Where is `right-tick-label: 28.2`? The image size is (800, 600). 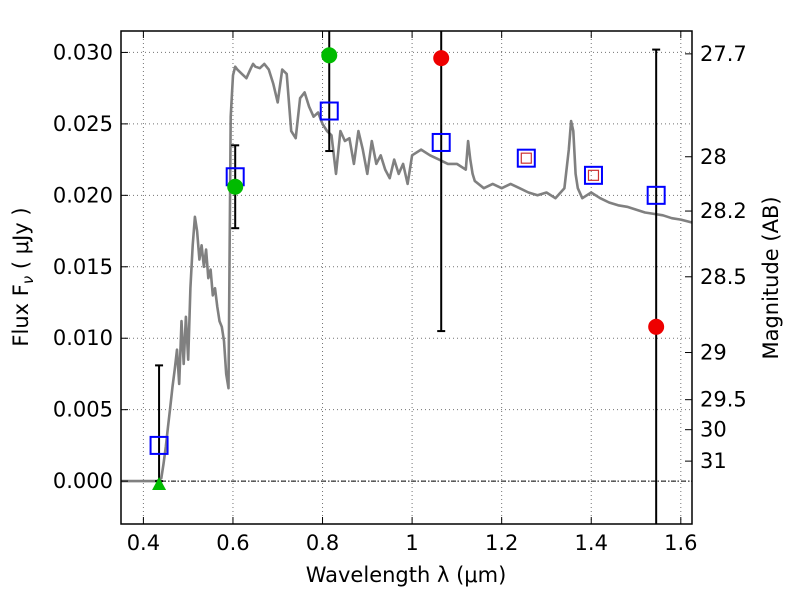
right-tick-label: 28.2 is located at coordinates (723, 211).